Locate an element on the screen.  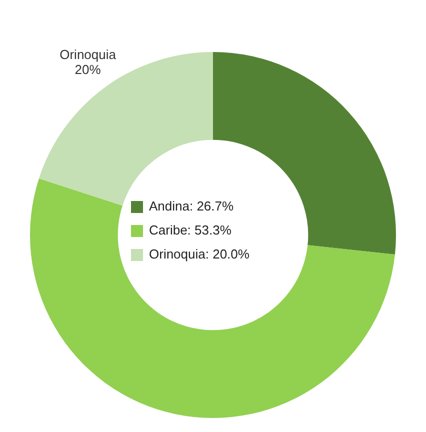
data-label: Orinoquia 20% is located at coordinates (88, 61).